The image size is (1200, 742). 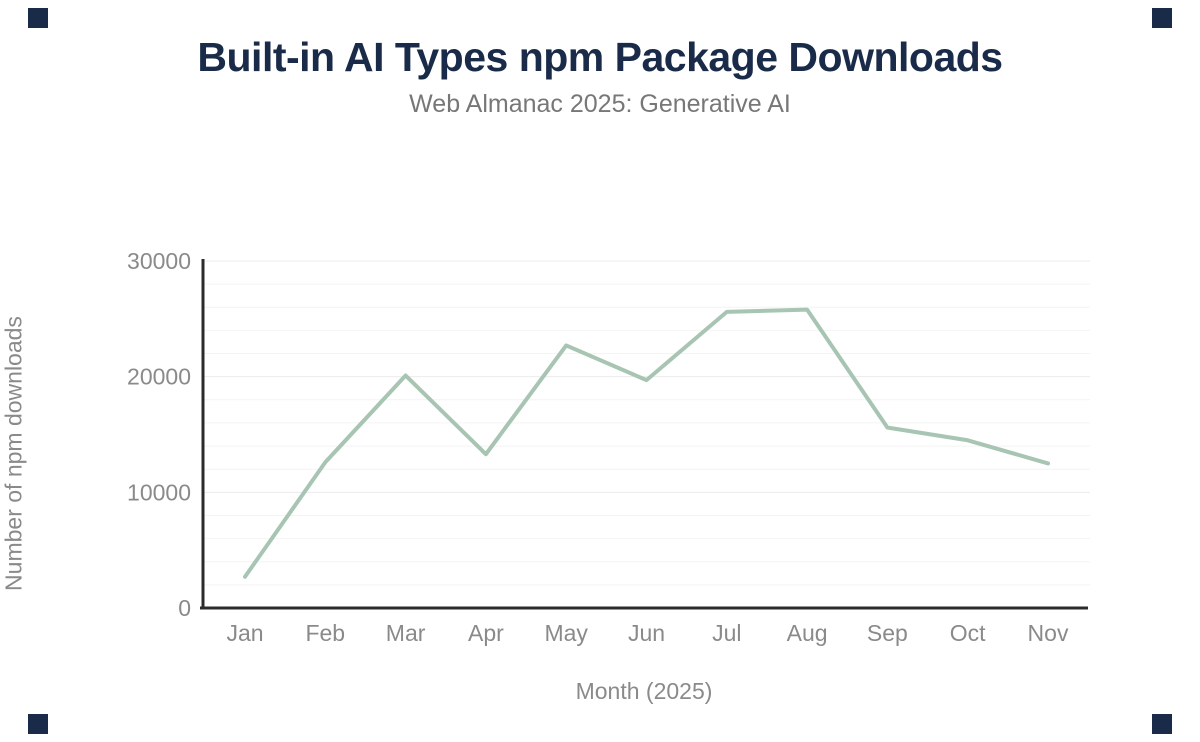 What do you see at coordinates (406, 633) in the screenshot?
I see `x-tick-label: Mar` at bounding box center [406, 633].